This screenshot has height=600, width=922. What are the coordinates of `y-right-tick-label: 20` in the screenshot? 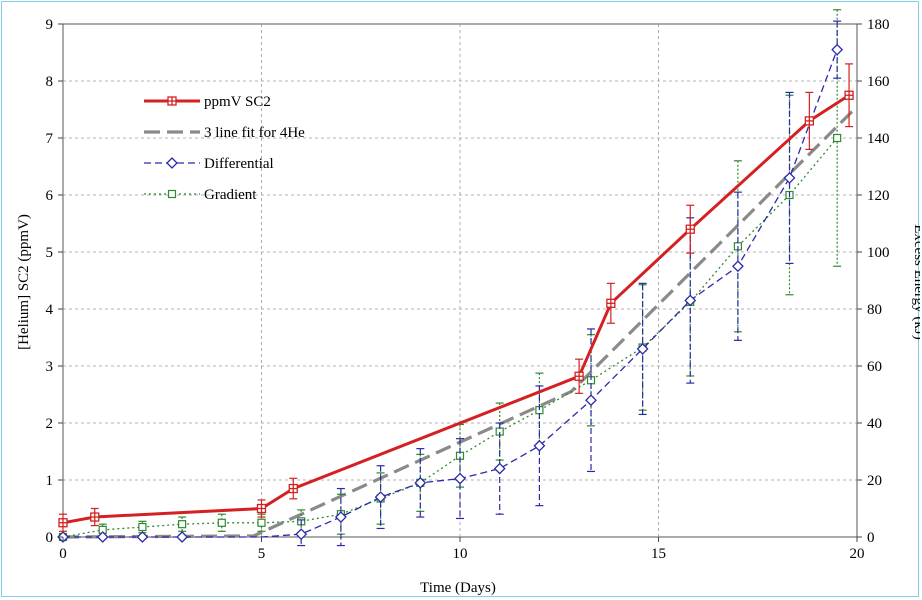 It's located at (874, 481).